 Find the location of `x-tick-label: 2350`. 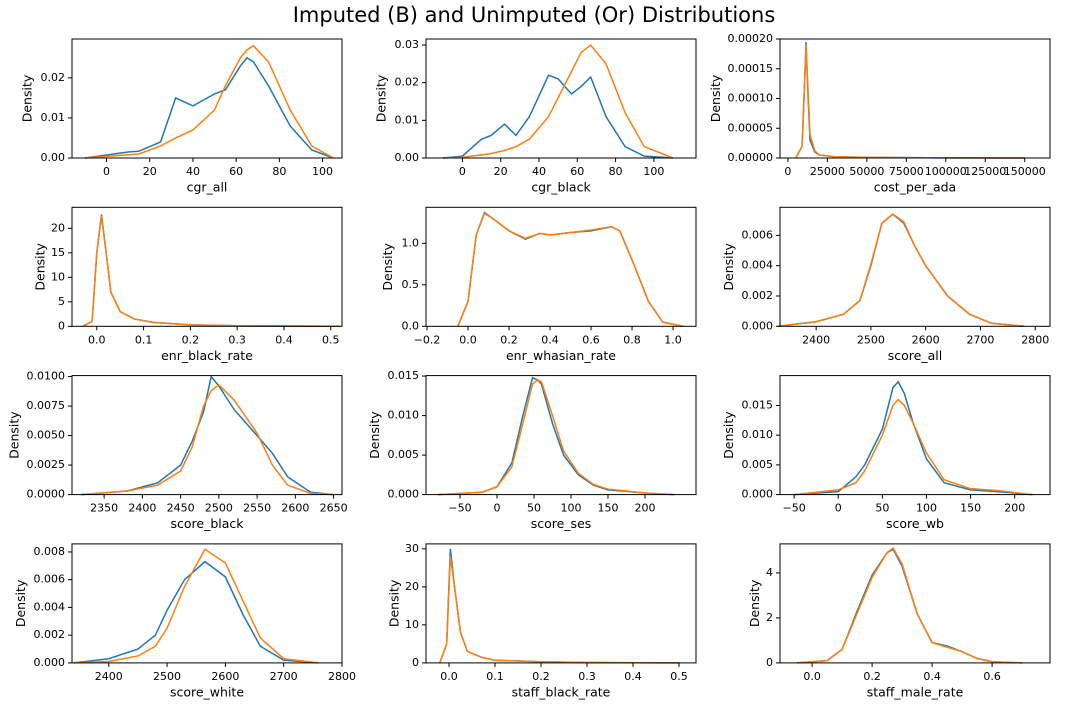

x-tick-label: 2350 is located at coordinates (104, 508).